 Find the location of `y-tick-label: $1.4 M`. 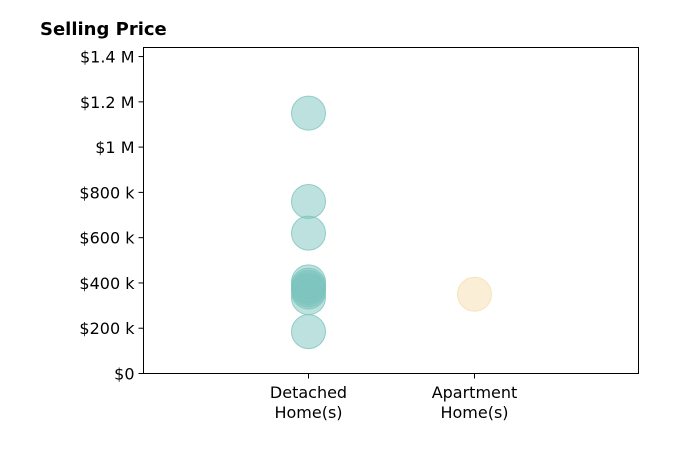

y-tick-label: $1.4 M is located at coordinates (107, 57).